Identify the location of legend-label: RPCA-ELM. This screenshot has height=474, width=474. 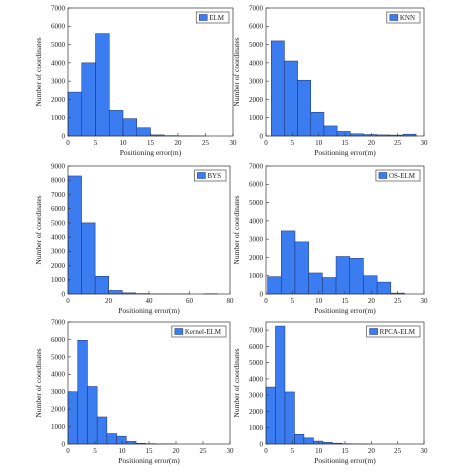
(398, 332).